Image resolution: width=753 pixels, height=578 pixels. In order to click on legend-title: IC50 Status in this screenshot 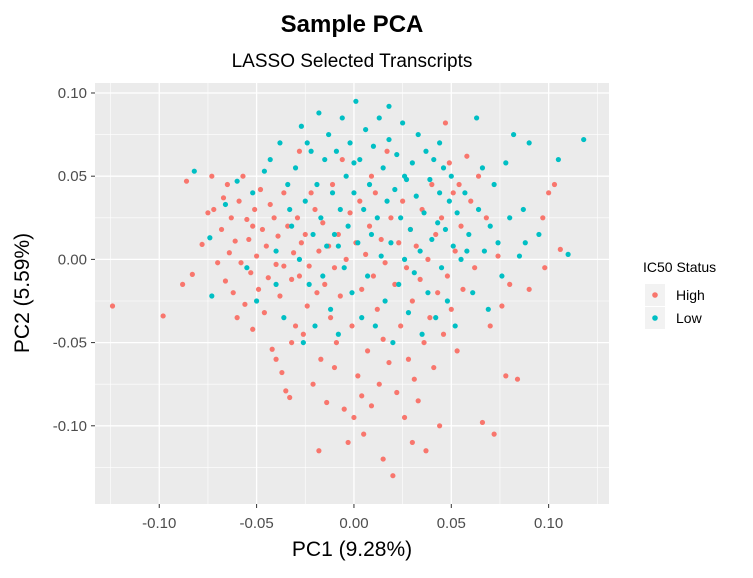, I will do `click(679, 267)`.